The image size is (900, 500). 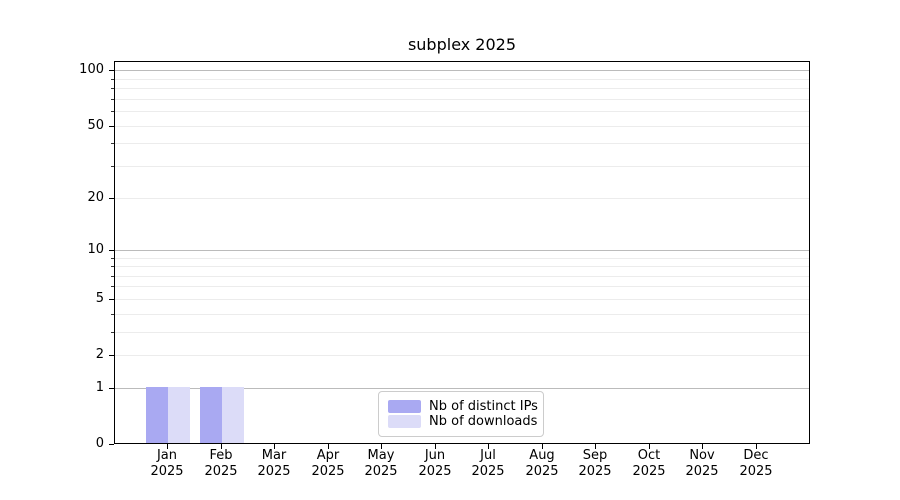 I want to click on legend-label: Nb of downloads, so click(x=483, y=421).